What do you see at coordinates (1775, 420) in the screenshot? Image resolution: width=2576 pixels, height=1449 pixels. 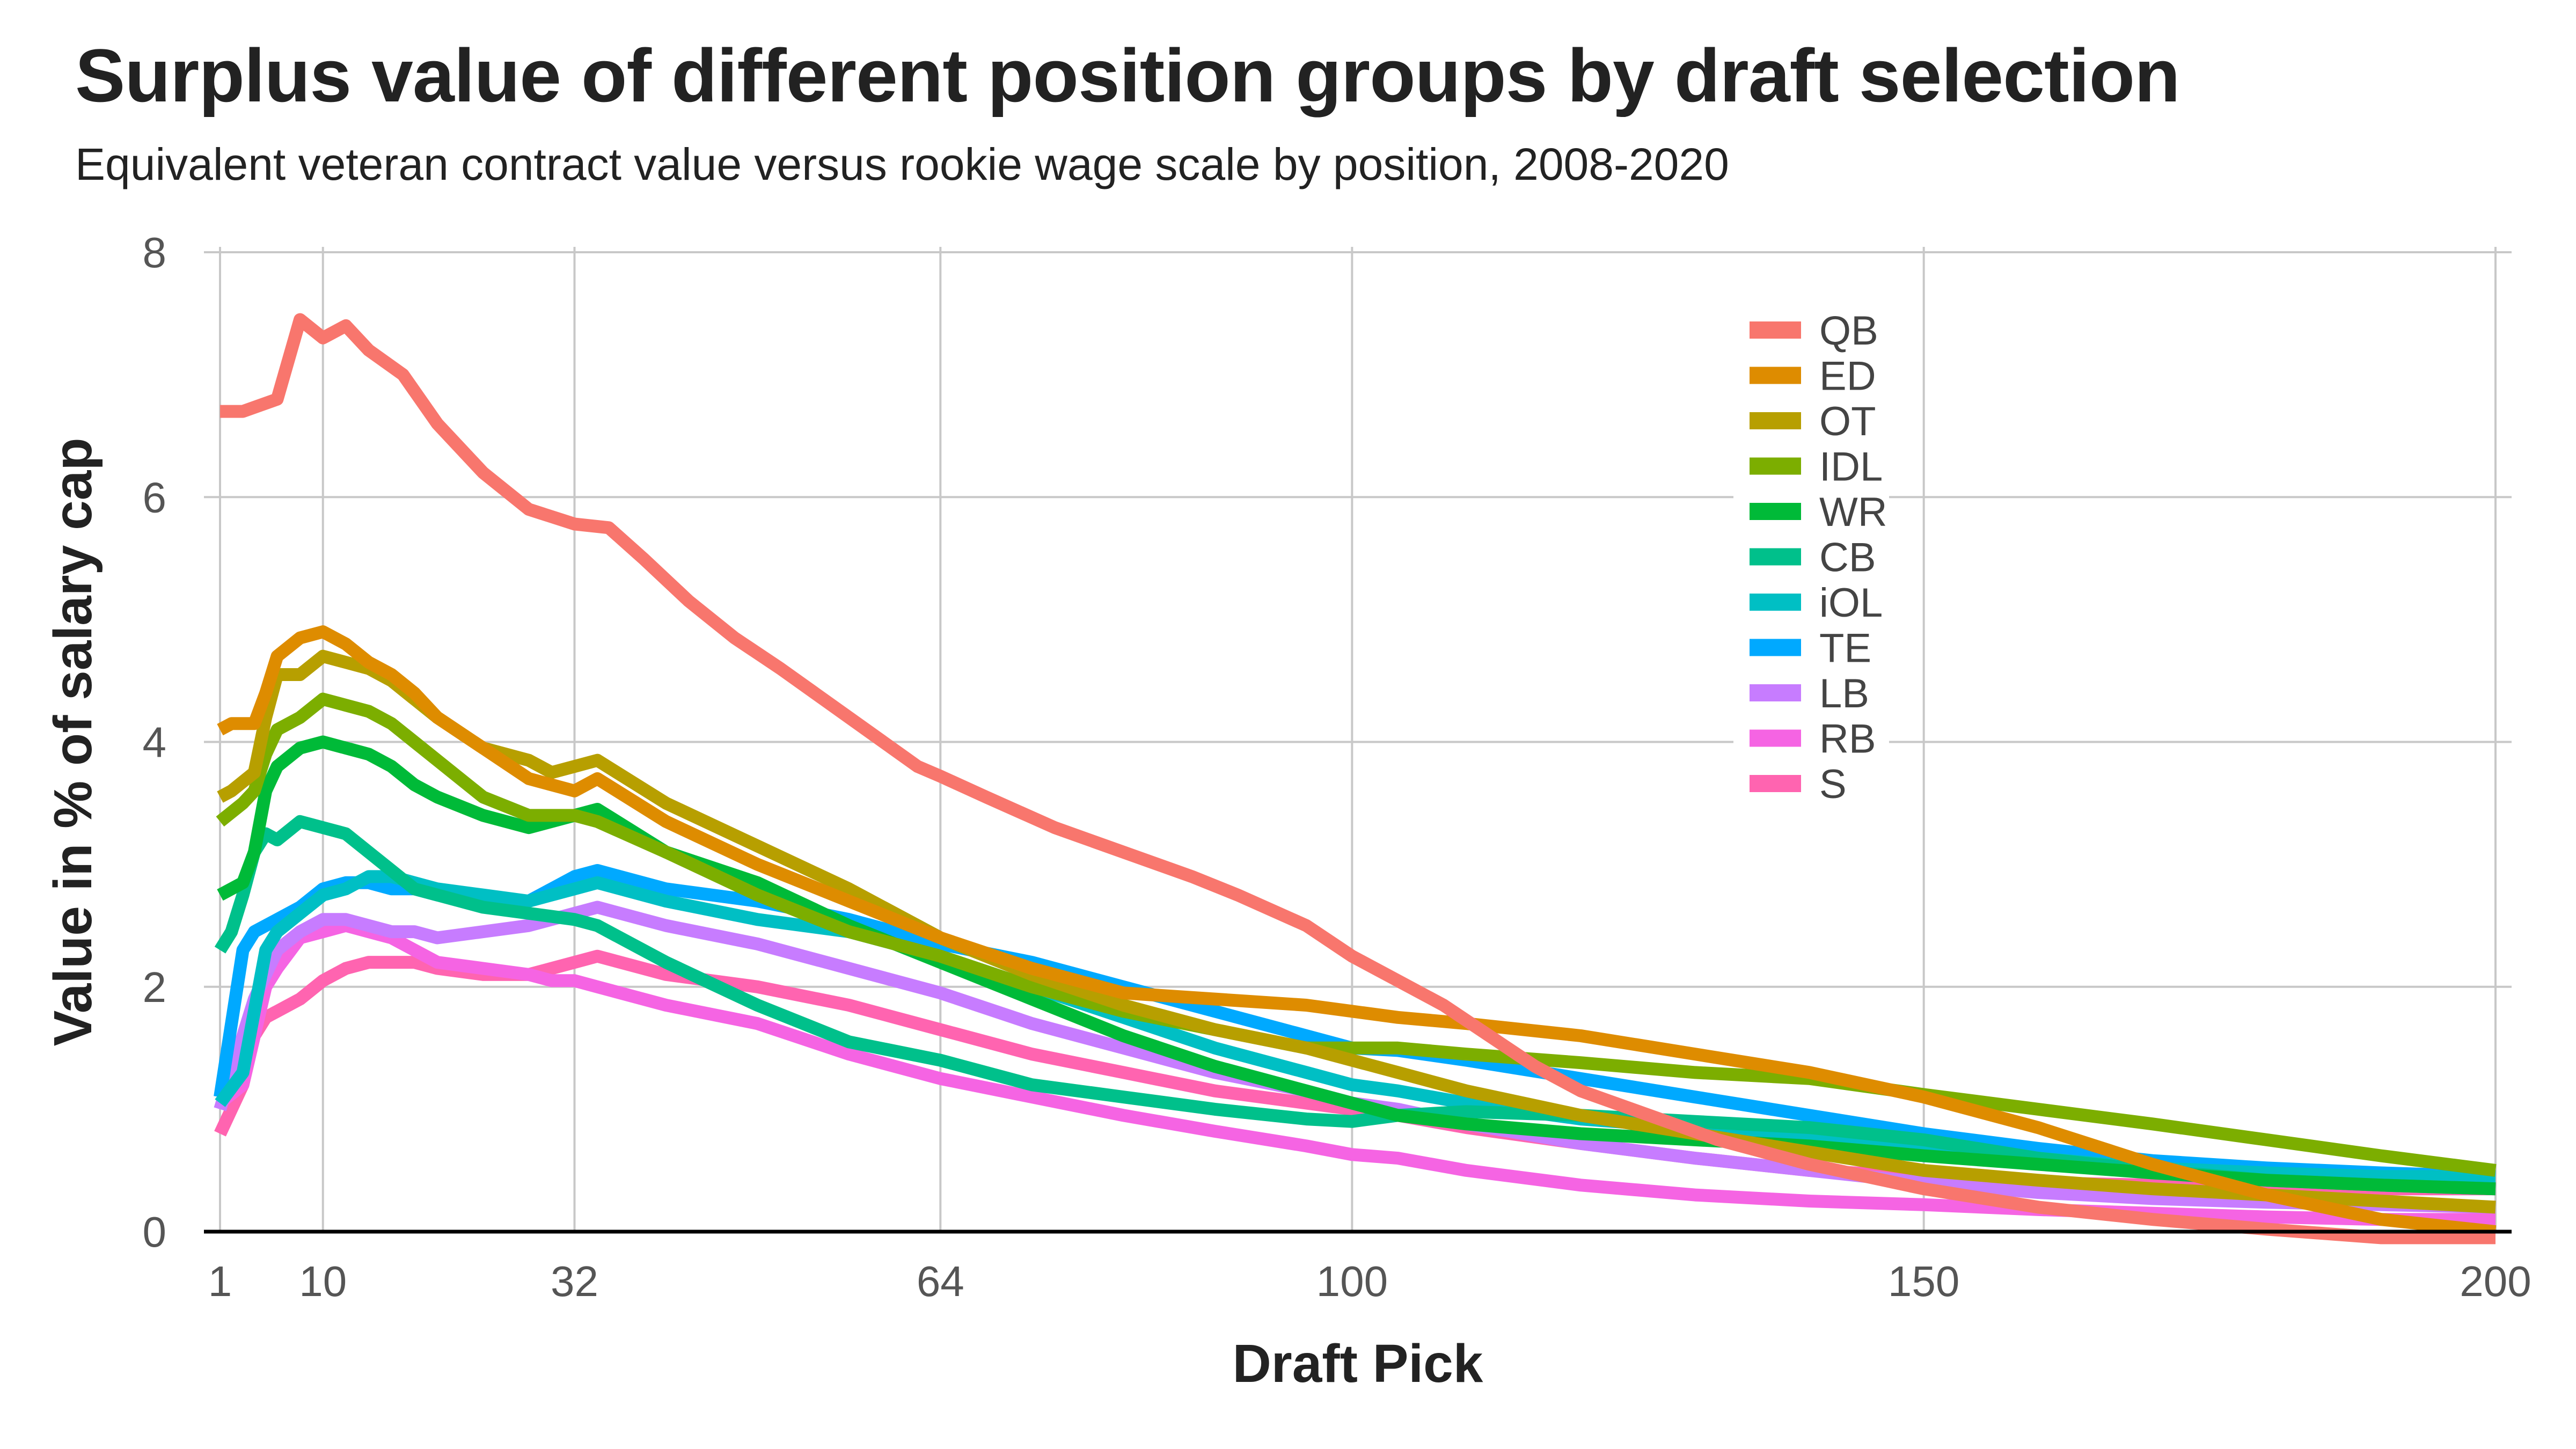 I see `legend-swatch-ot` at bounding box center [1775, 420].